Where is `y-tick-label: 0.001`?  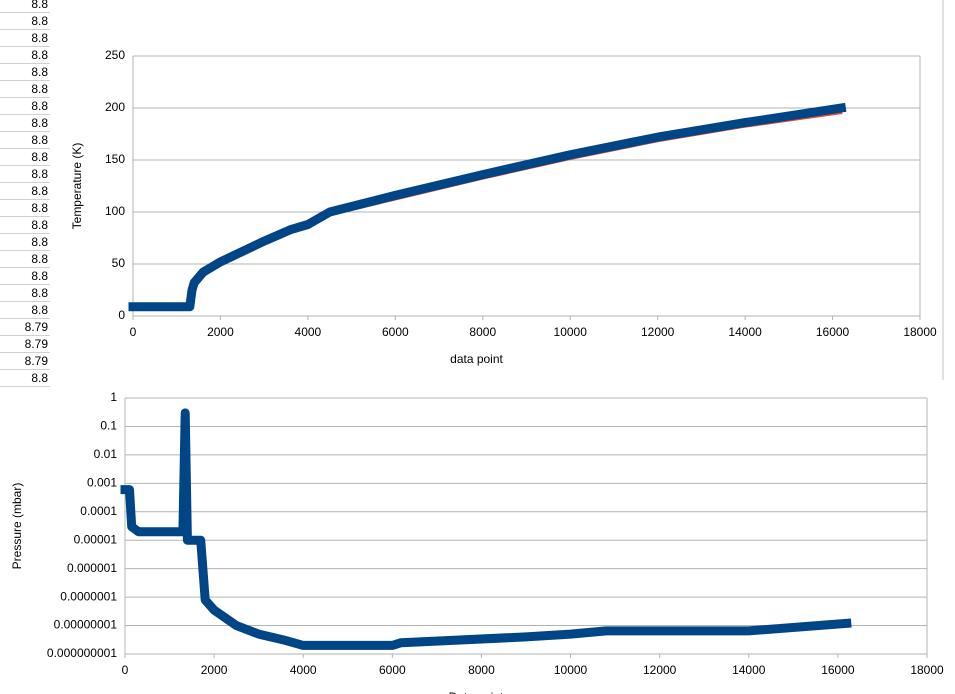
y-tick-label: 0.001 is located at coordinates (102, 483).